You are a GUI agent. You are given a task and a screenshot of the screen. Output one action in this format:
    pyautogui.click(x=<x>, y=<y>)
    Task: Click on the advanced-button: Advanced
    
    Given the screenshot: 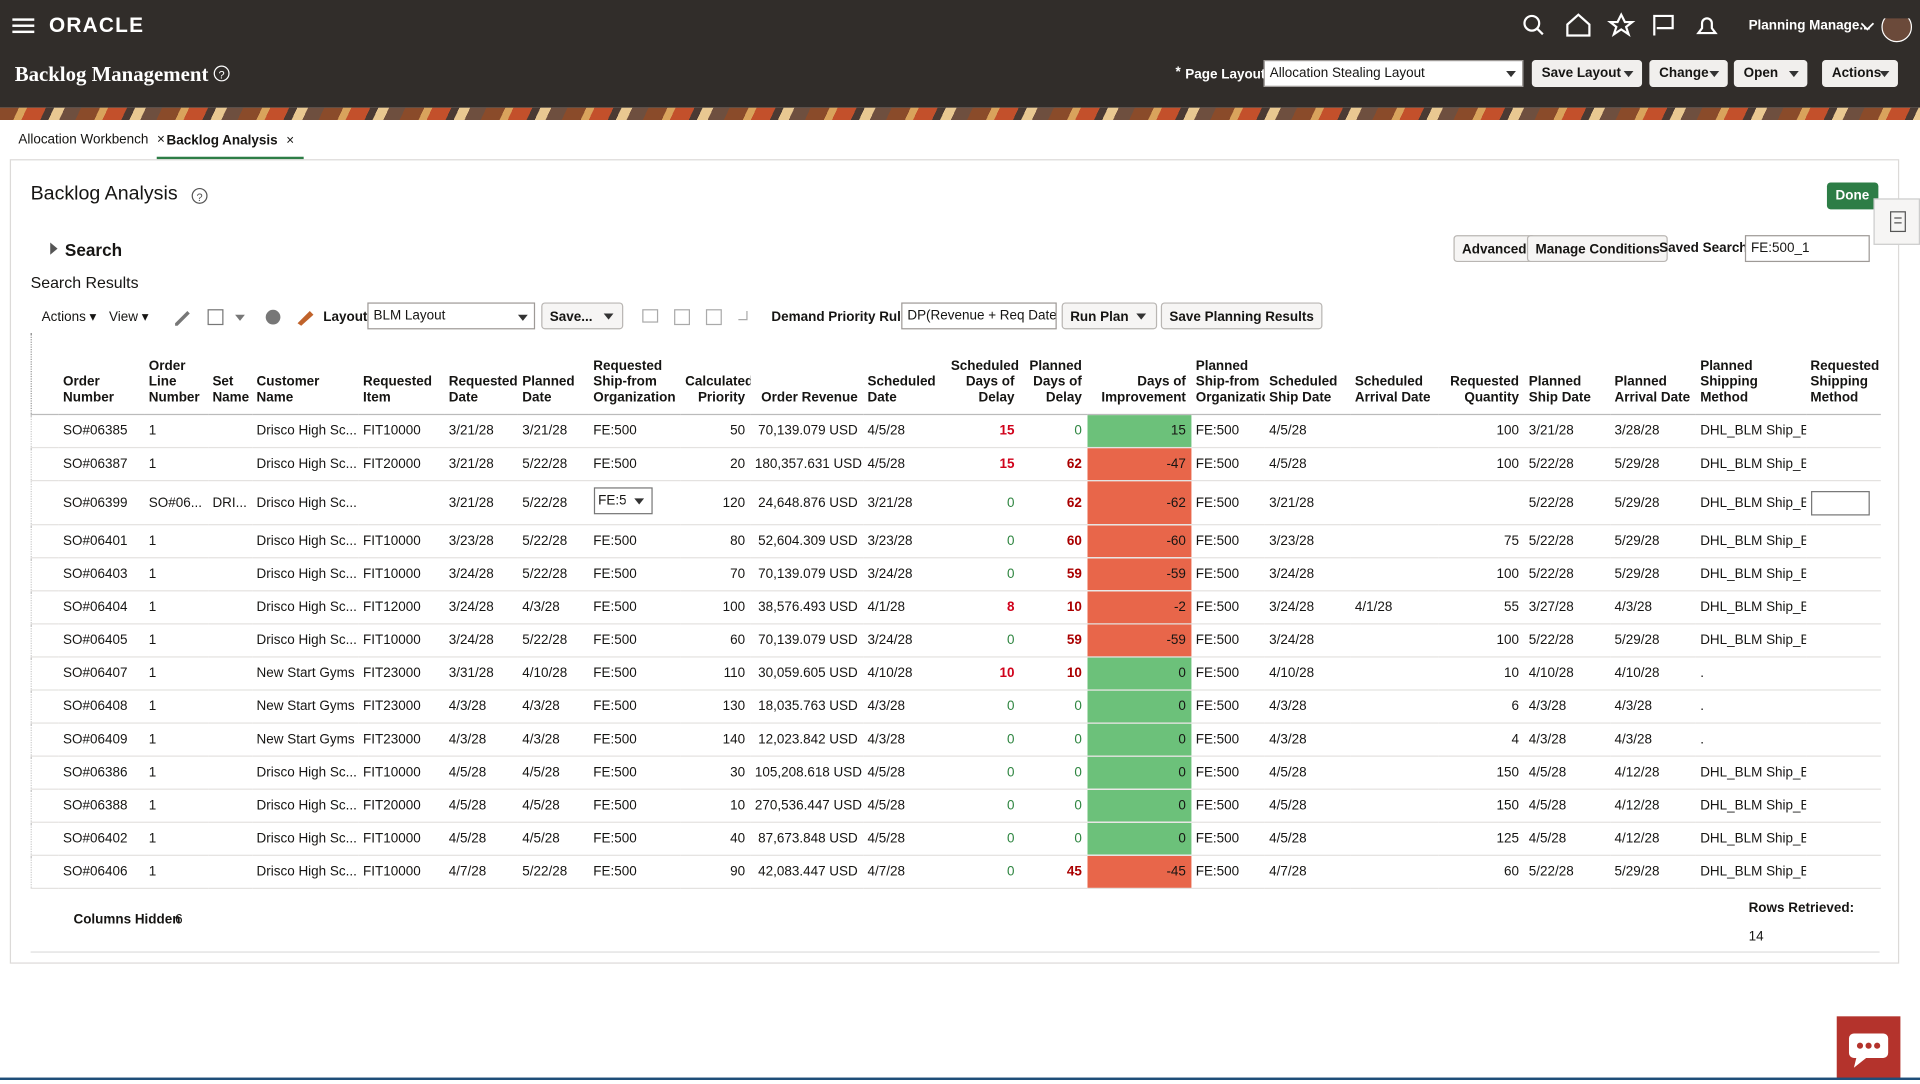 What is the action you would take?
    pyautogui.click(x=1494, y=249)
    